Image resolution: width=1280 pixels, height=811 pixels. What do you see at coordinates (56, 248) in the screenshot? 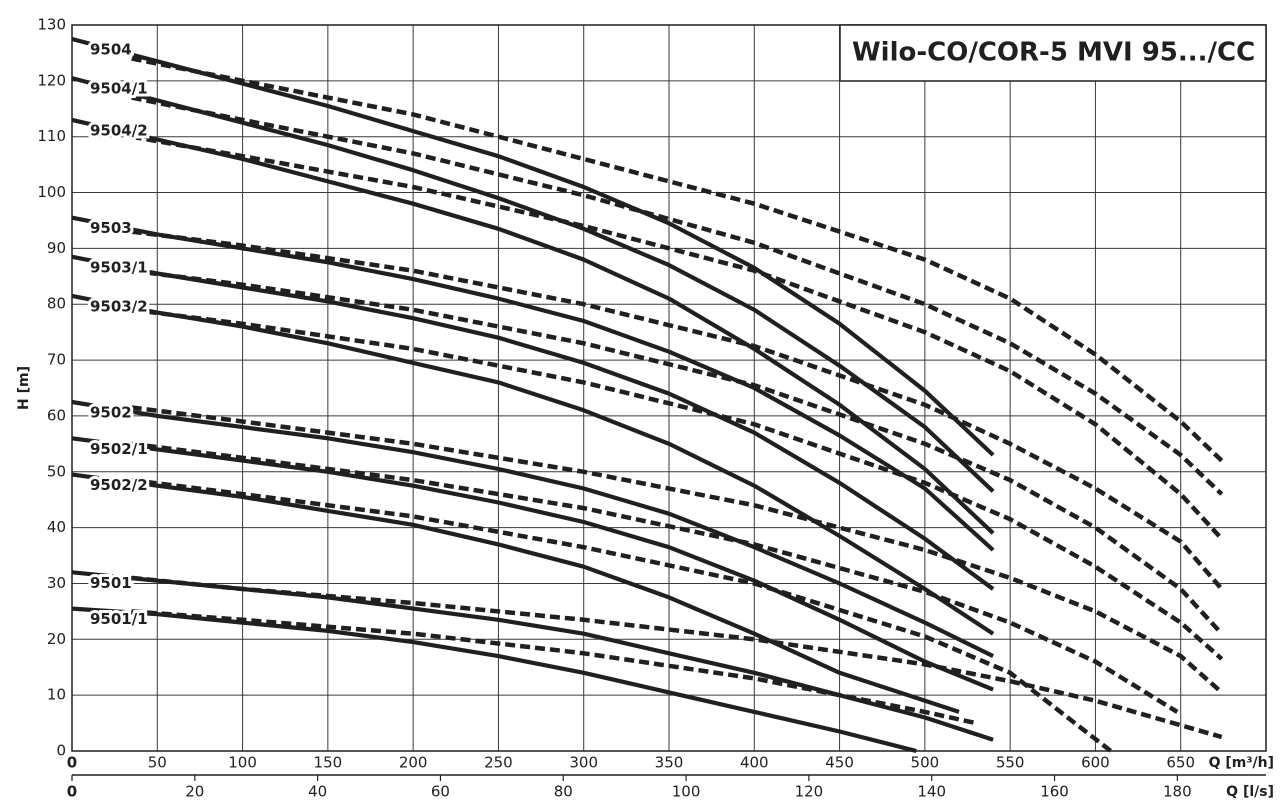
I see `y-tick-label: 90` at bounding box center [56, 248].